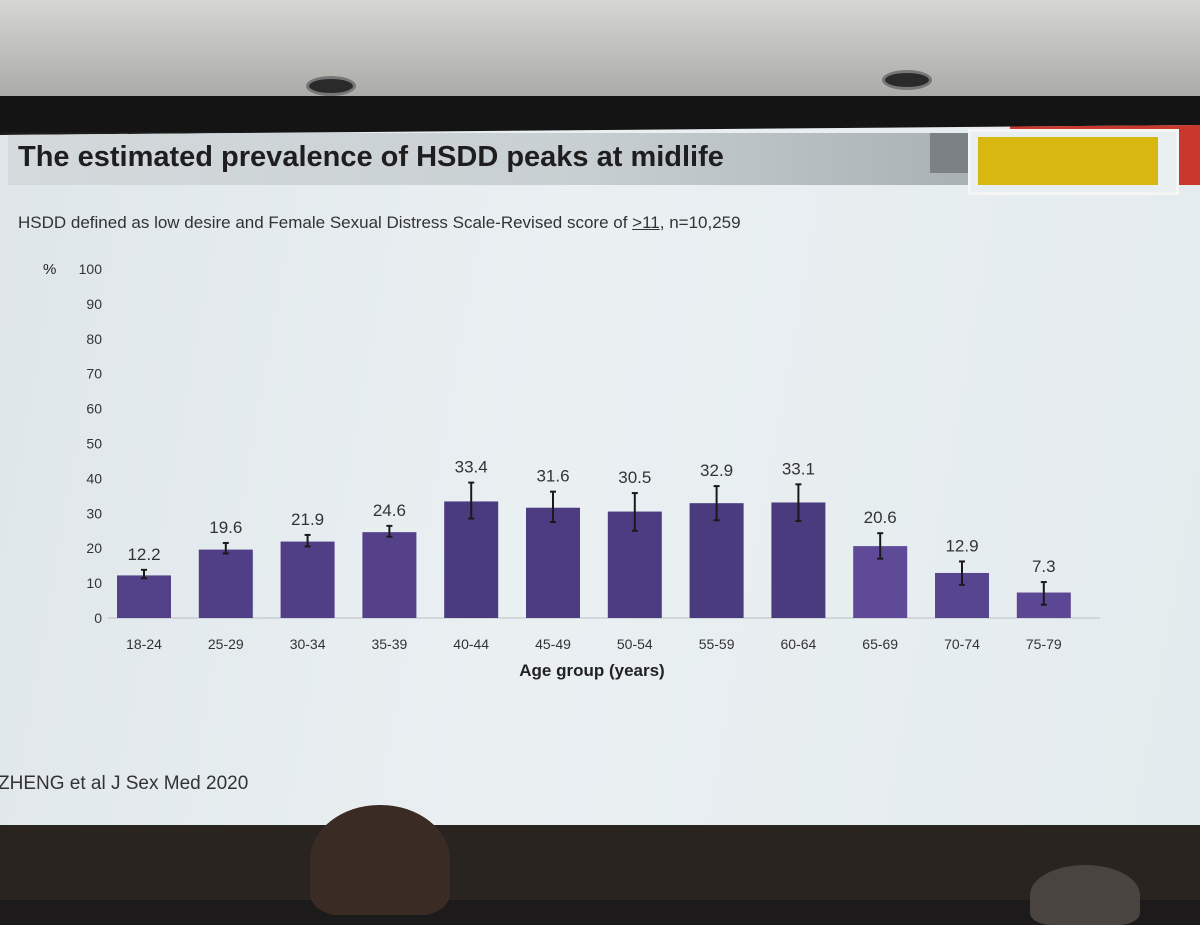 The image size is (1200, 925). I want to click on x-tick-label: 60-64, so click(798, 644).